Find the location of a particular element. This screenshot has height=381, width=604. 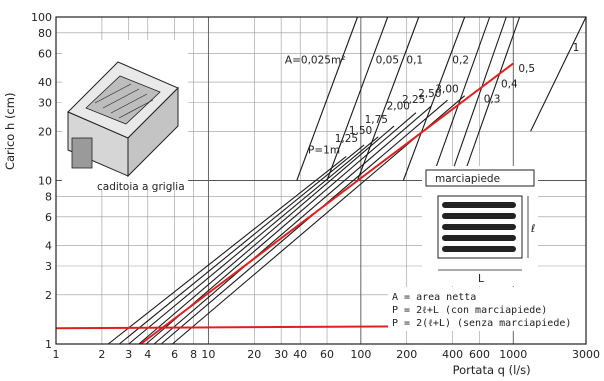

sidewalk-strip is located at coordinates (480, 178).